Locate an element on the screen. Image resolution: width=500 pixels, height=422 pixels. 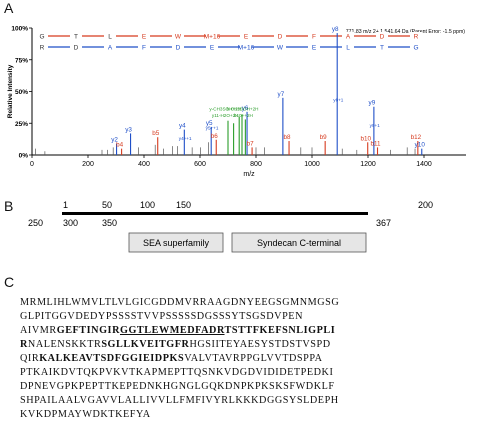
peak-label: y10 is located at coordinates (420, 145).